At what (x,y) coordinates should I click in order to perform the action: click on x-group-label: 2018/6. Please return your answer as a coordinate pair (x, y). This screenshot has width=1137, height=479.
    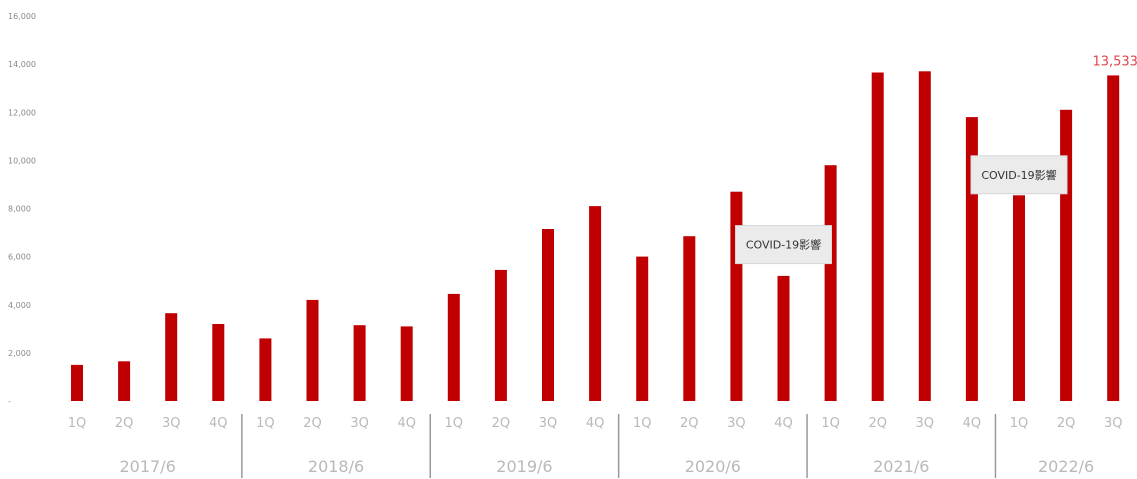
    Looking at the image, I should click on (336, 466).